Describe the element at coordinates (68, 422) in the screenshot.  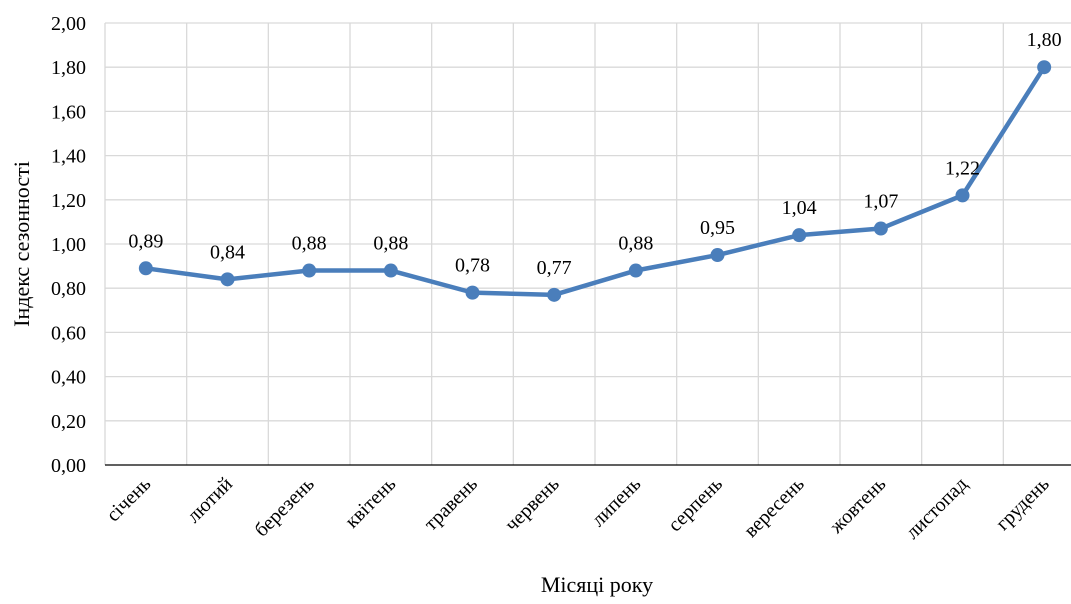
I see `y-tick-label: 0,20` at that location.